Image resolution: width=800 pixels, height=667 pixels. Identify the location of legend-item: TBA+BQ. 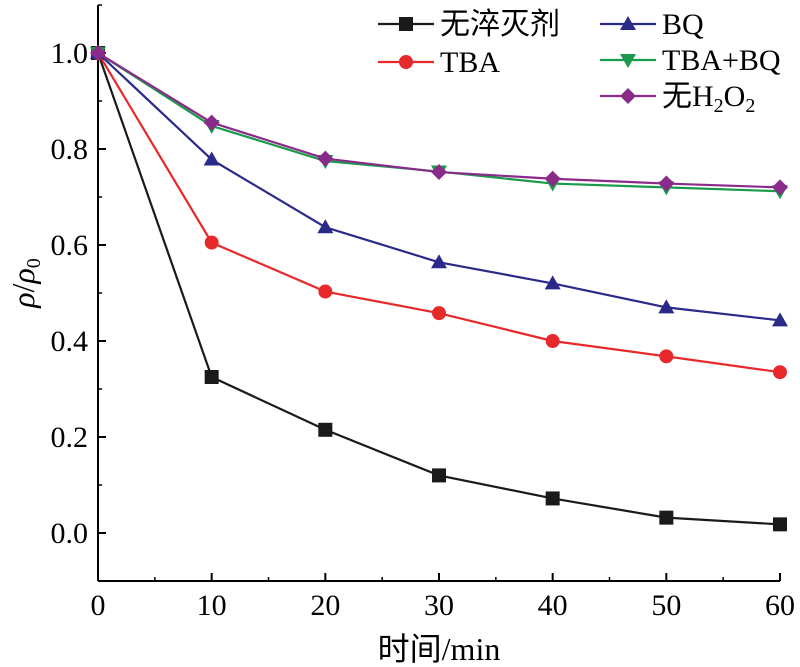
(690, 60).